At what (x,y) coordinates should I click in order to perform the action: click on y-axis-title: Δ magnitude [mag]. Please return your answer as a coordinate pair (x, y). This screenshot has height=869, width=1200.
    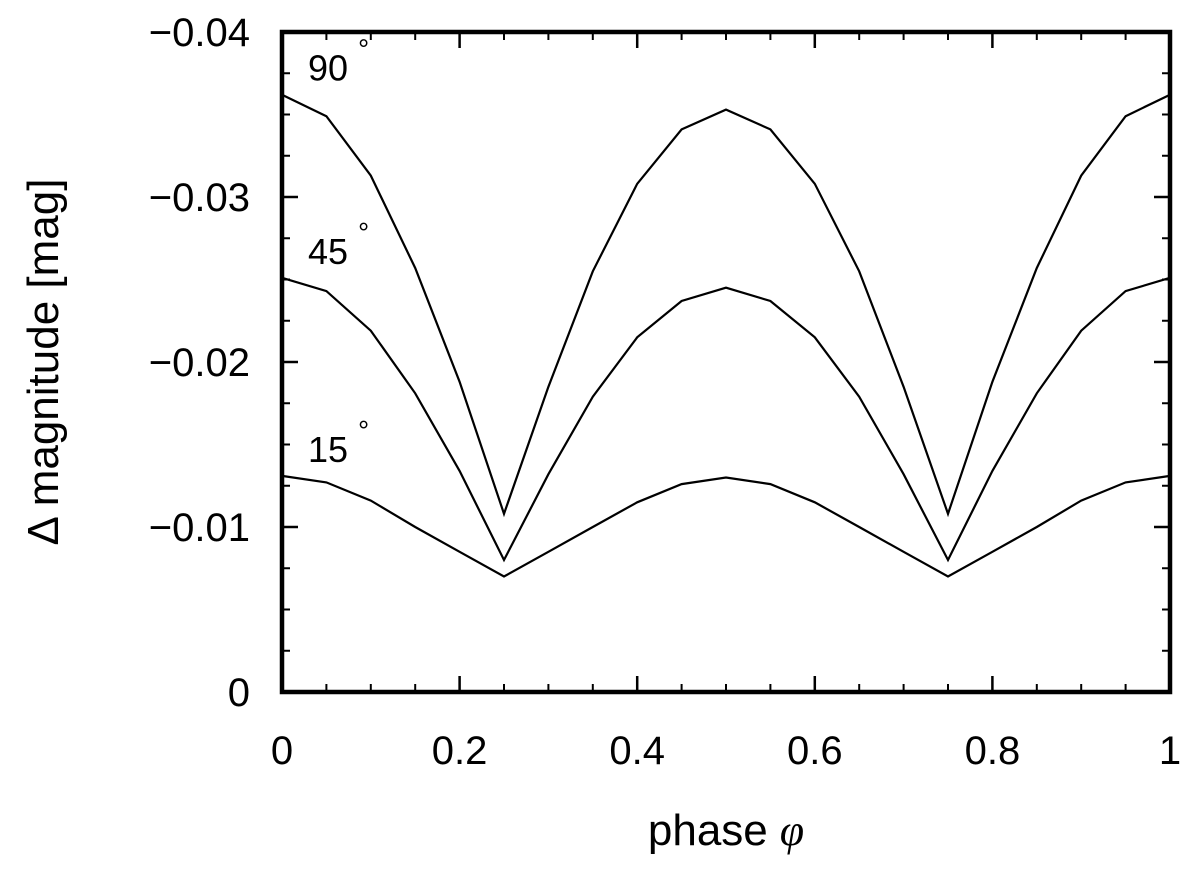
    Looking at the image, I should click on (43, 362).